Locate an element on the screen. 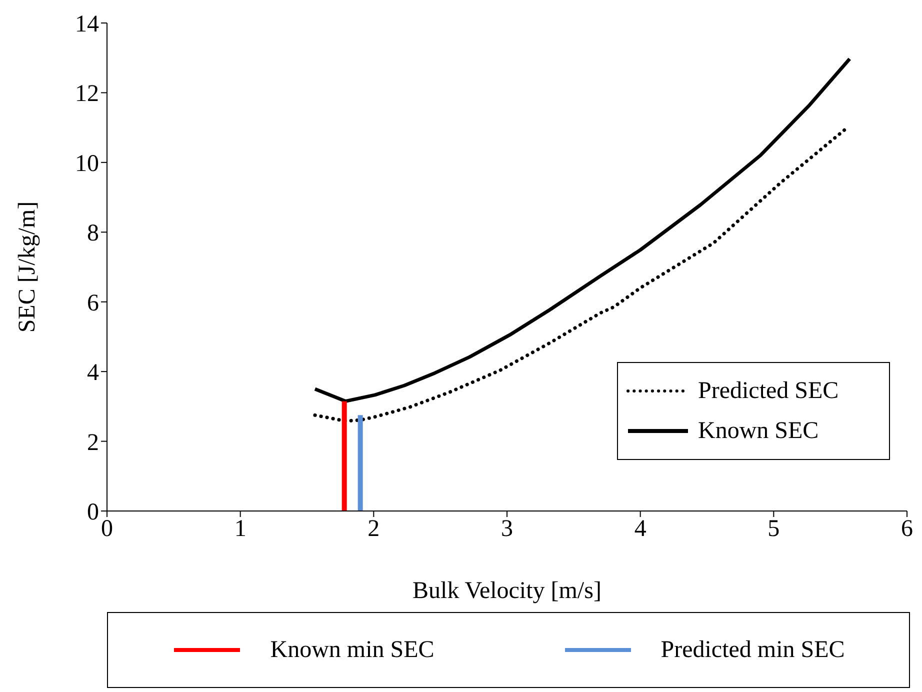 This screenshot has height=692, width=922. legend-label: Predicted min SEC is located at coordinates (752, 650).